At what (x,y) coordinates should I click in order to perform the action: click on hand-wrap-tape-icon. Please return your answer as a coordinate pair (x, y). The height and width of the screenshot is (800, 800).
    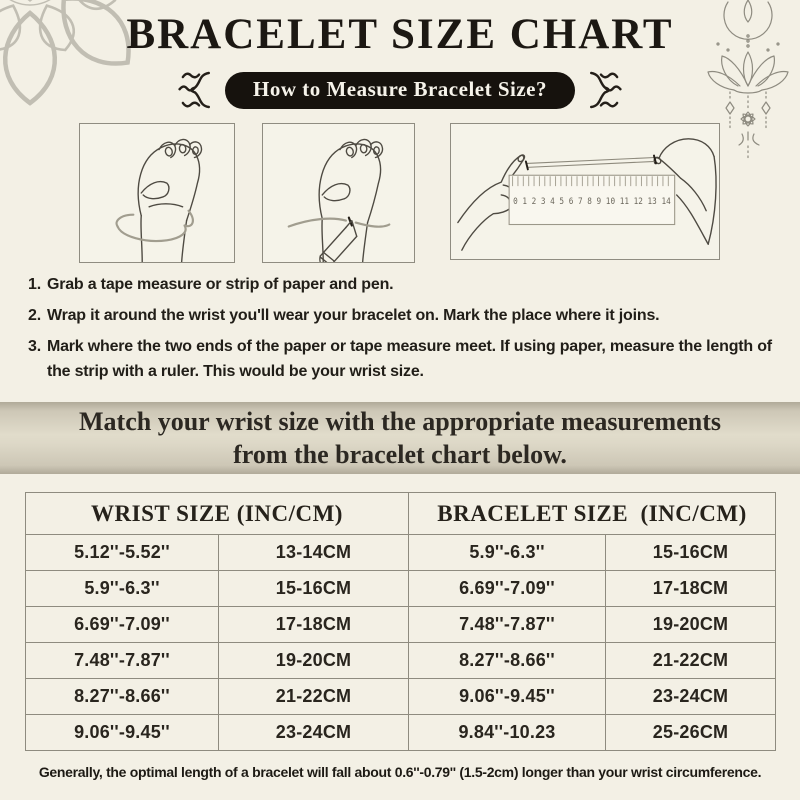
    Looking at the image, I should click on (157, 193).